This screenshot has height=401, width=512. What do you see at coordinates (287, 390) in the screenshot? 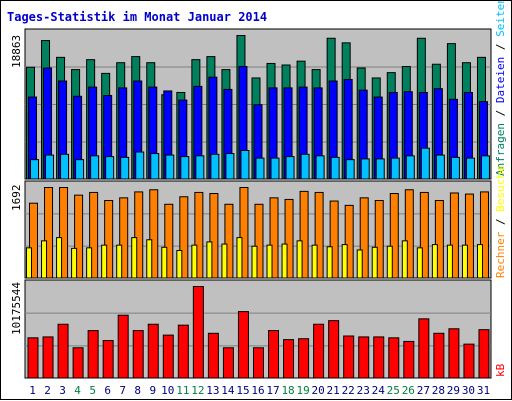
I see `day-label: 18` at bounding box center [287, 390].